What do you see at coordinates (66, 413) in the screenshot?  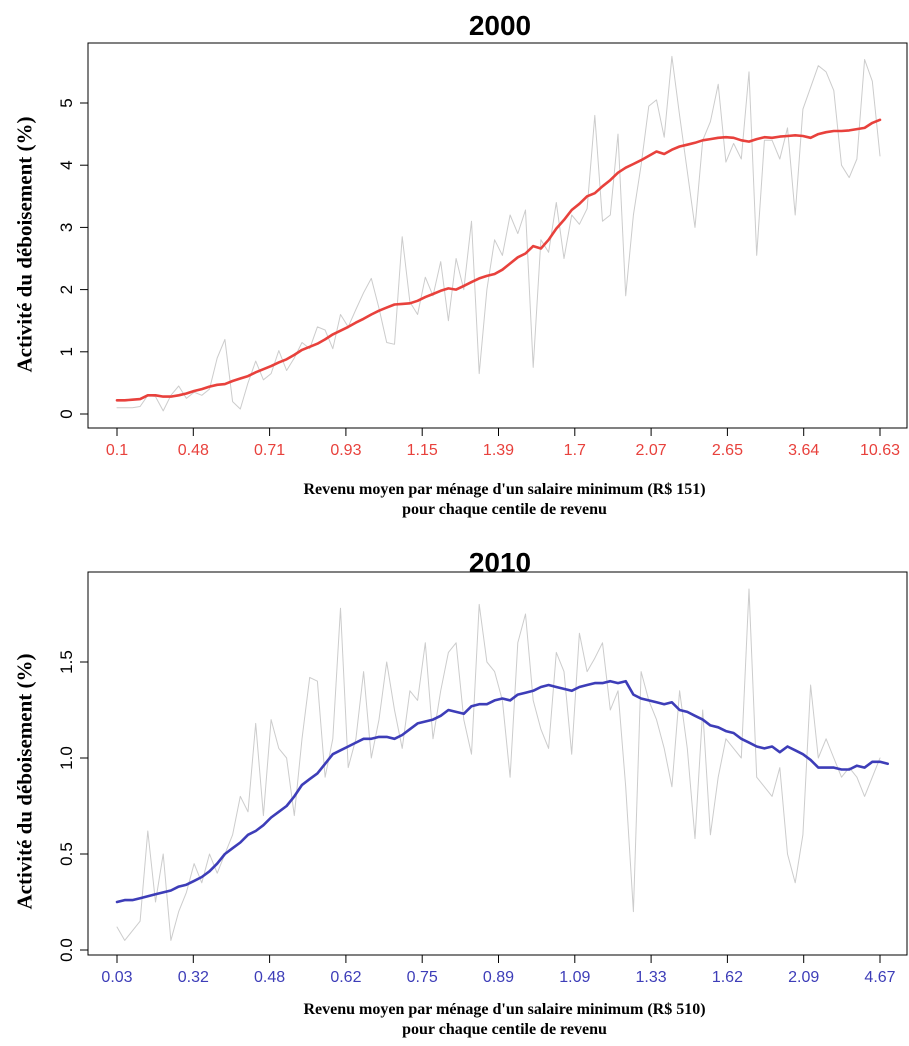 I see `y-tick-label: 0` at bounding box center [66, 413].